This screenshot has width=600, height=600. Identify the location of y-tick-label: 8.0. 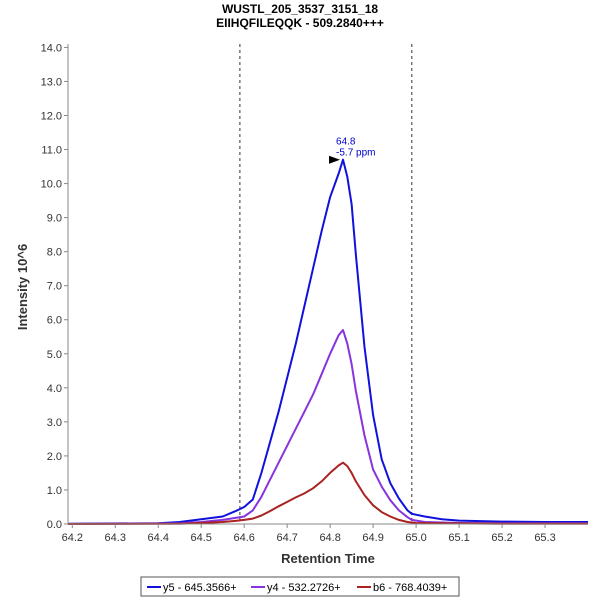
(54, 253).